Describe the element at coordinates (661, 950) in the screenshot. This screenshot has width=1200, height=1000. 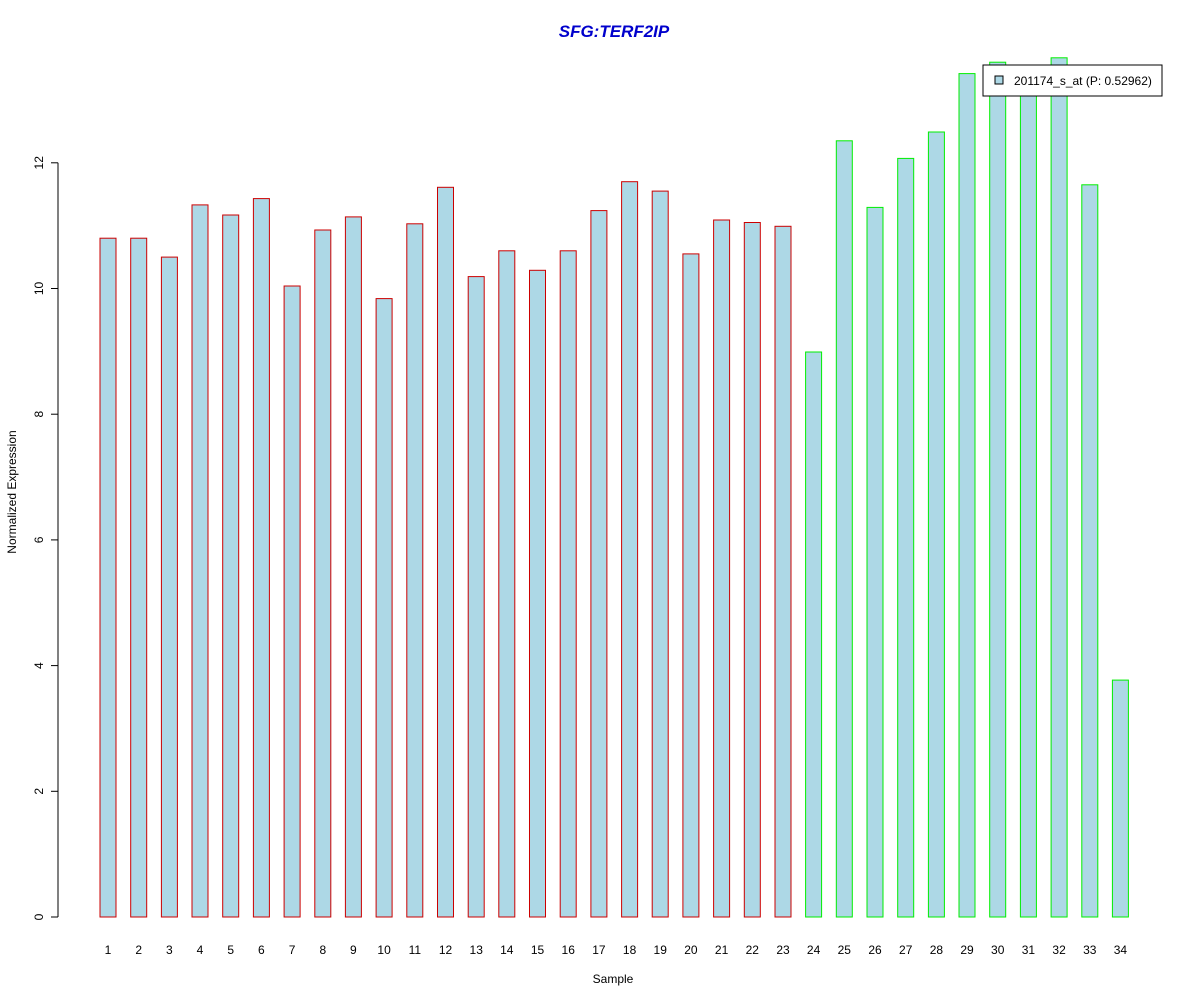
I see `x-tick-label: 19` at that location.